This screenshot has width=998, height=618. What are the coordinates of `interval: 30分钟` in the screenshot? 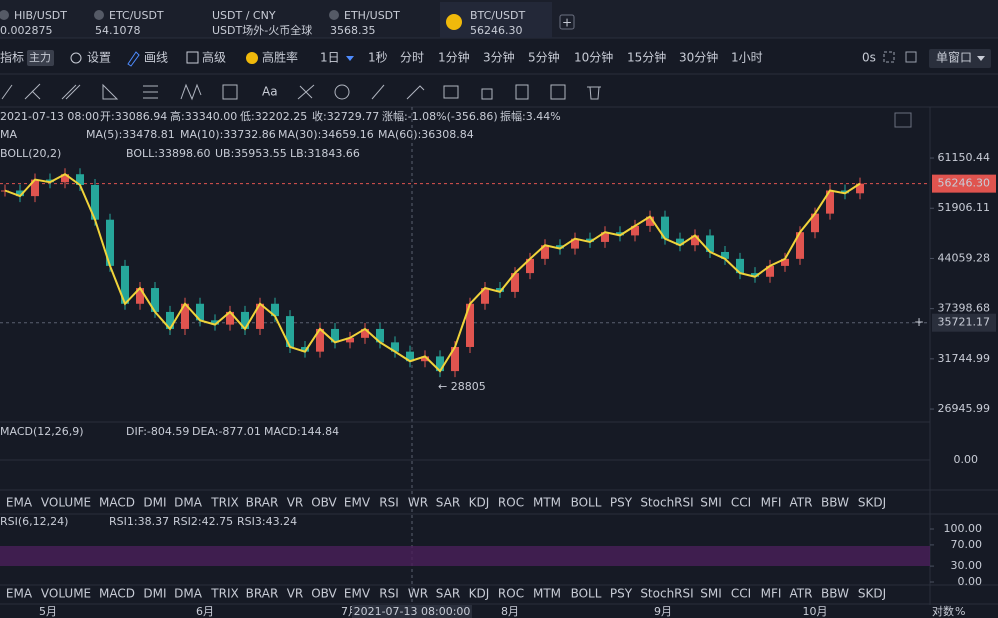 It's located at (698, 57).